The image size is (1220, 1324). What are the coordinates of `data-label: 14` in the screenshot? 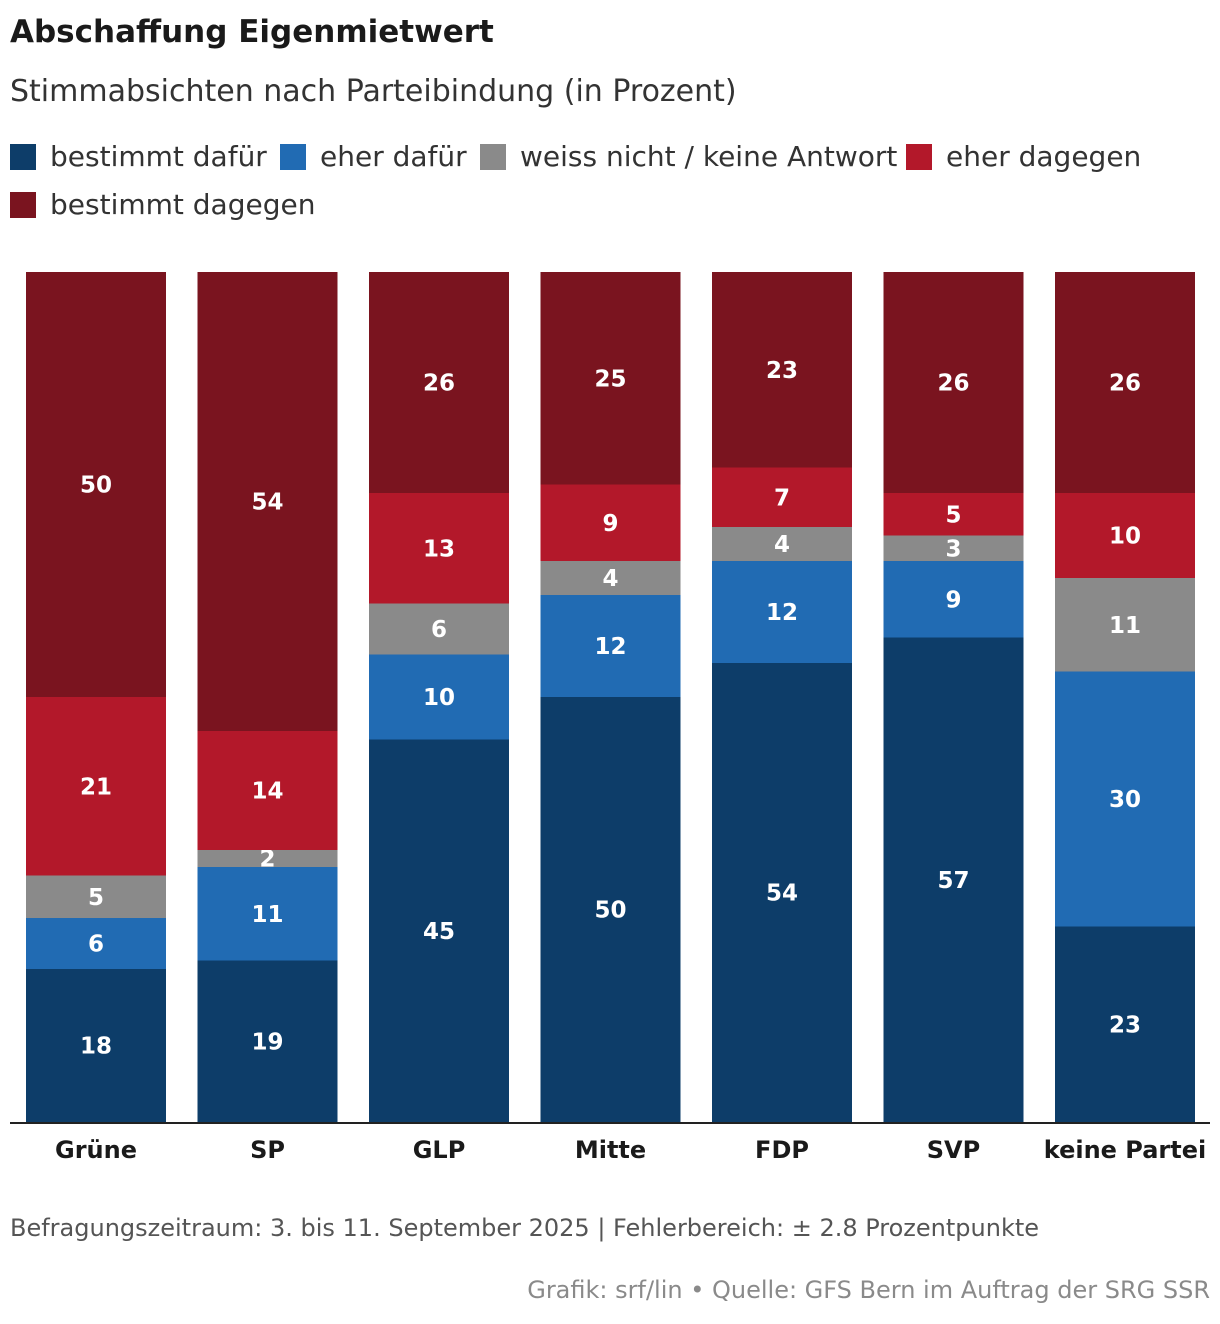 It's located at (267, 792).